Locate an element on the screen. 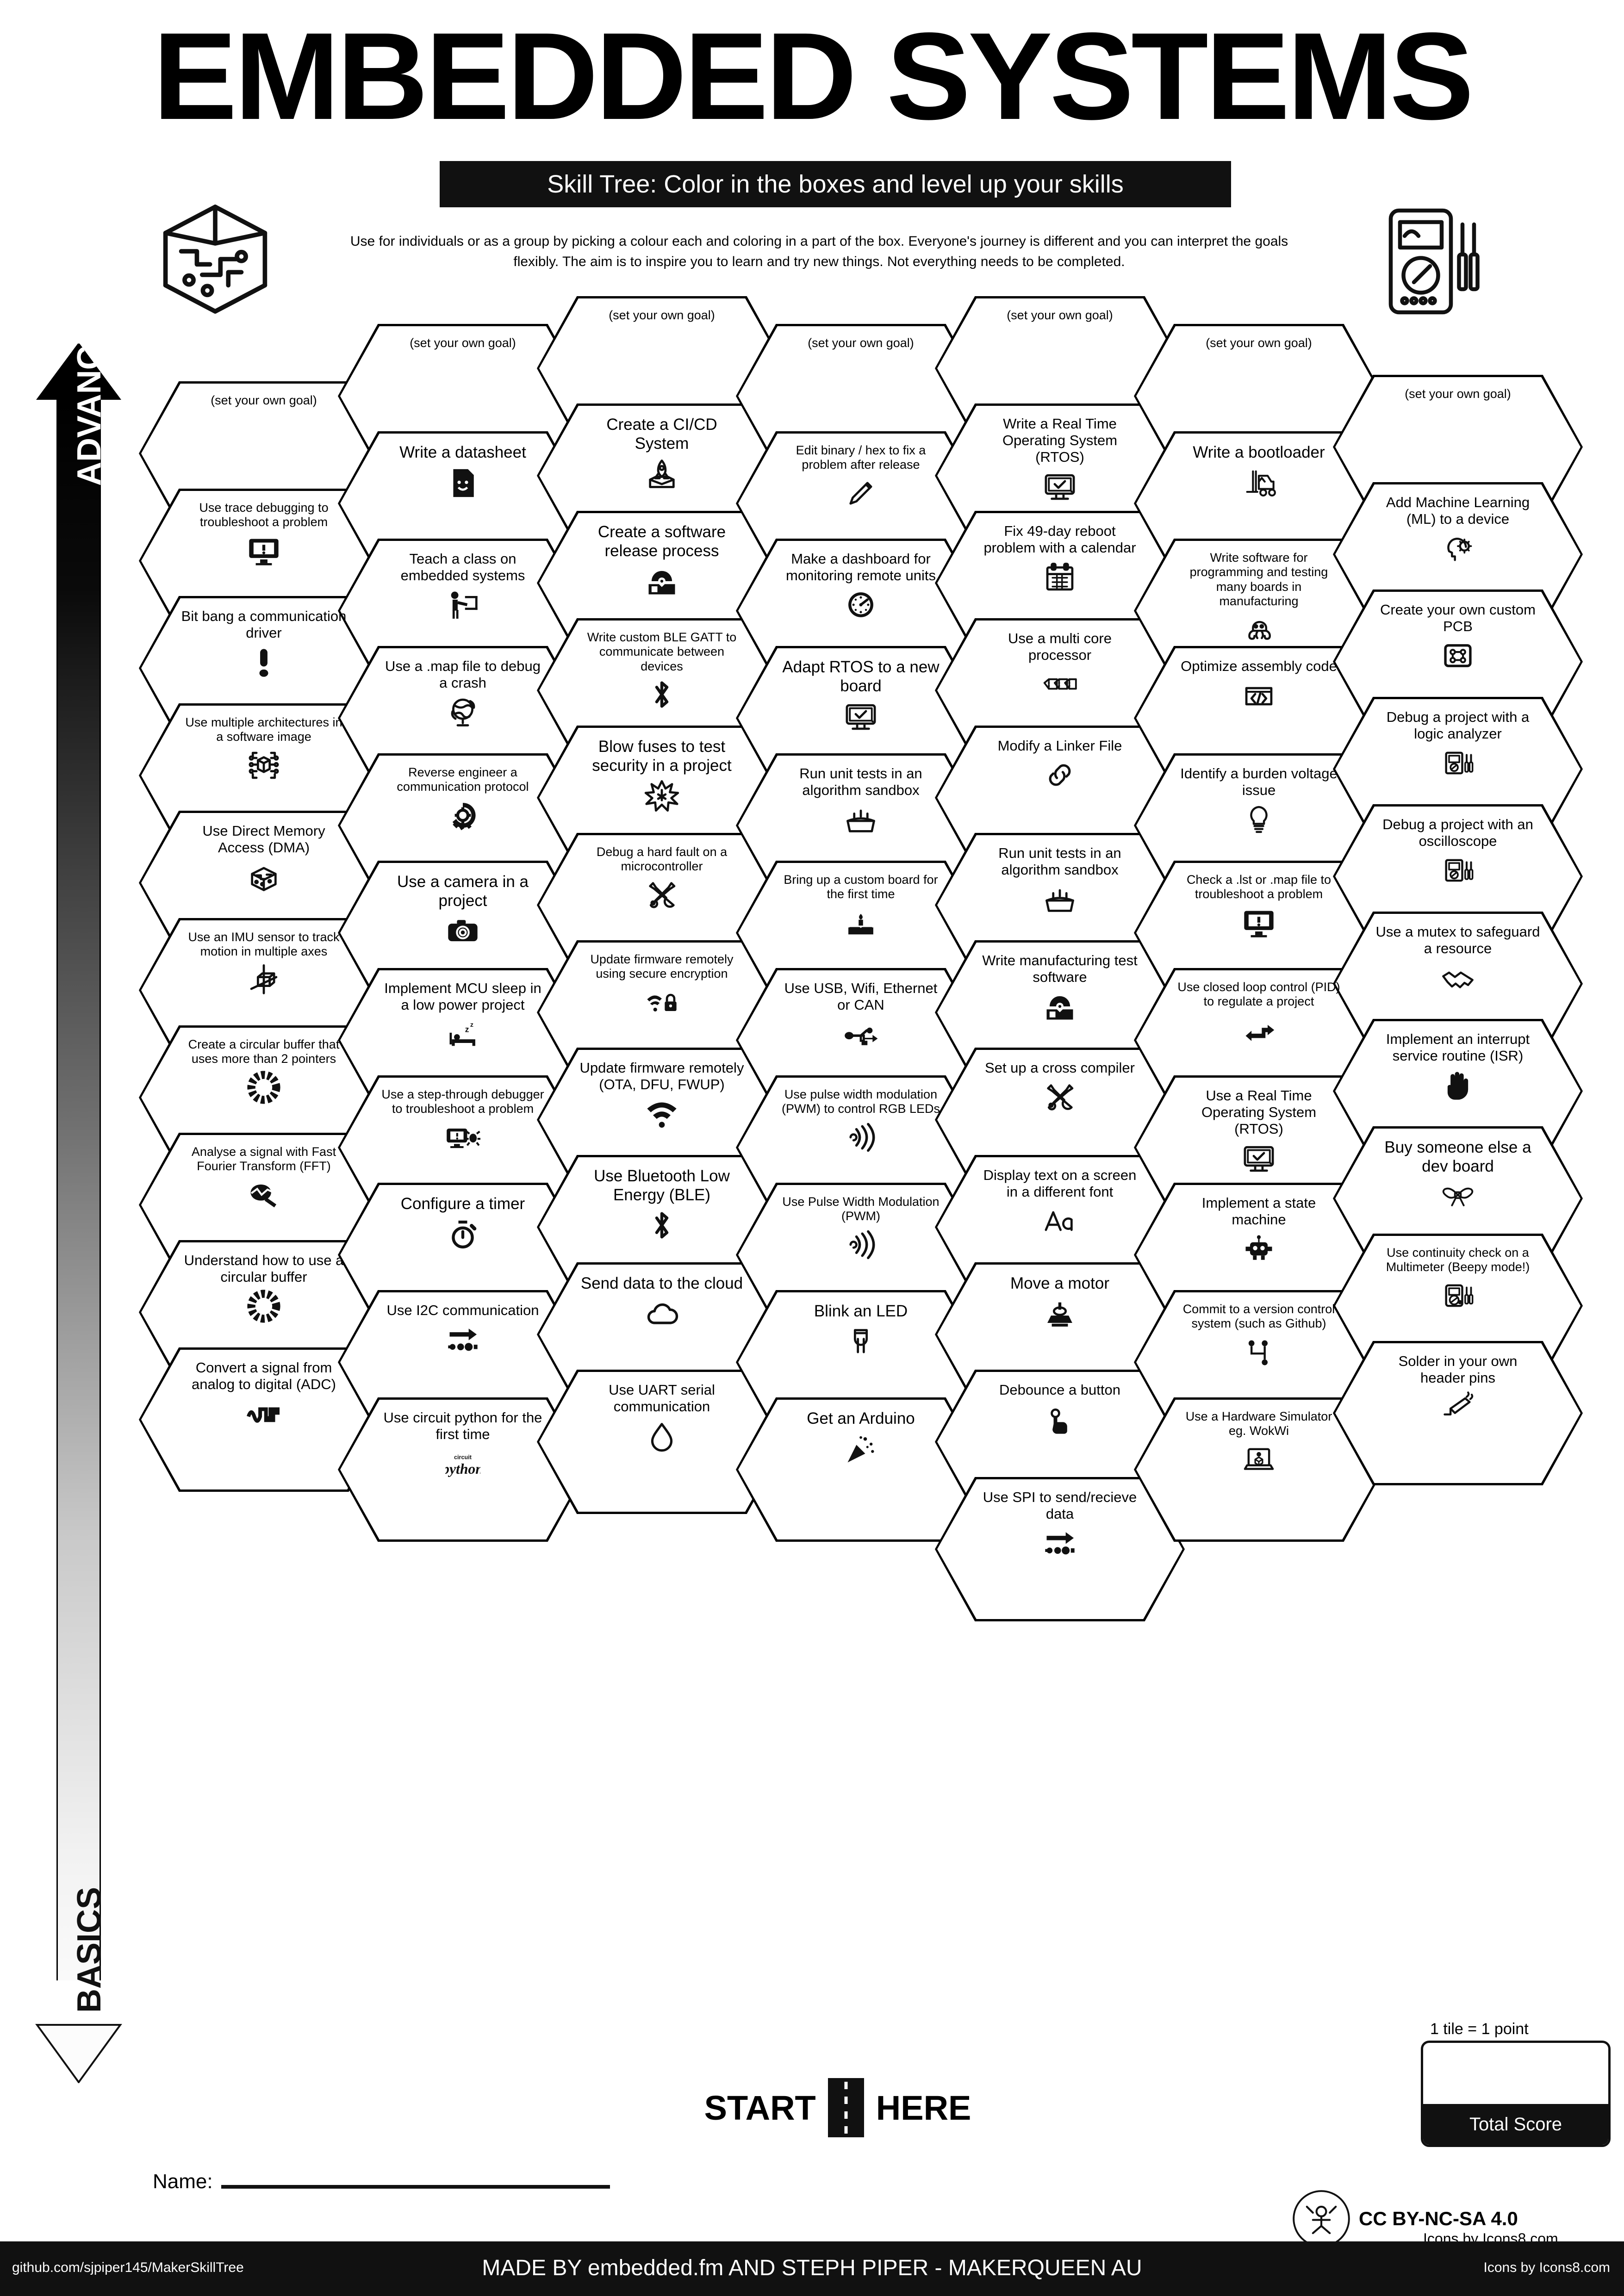 This screenshot has height=2296, width=1624. total-score-label: Total Score is located at coordinates (1515, 2125).